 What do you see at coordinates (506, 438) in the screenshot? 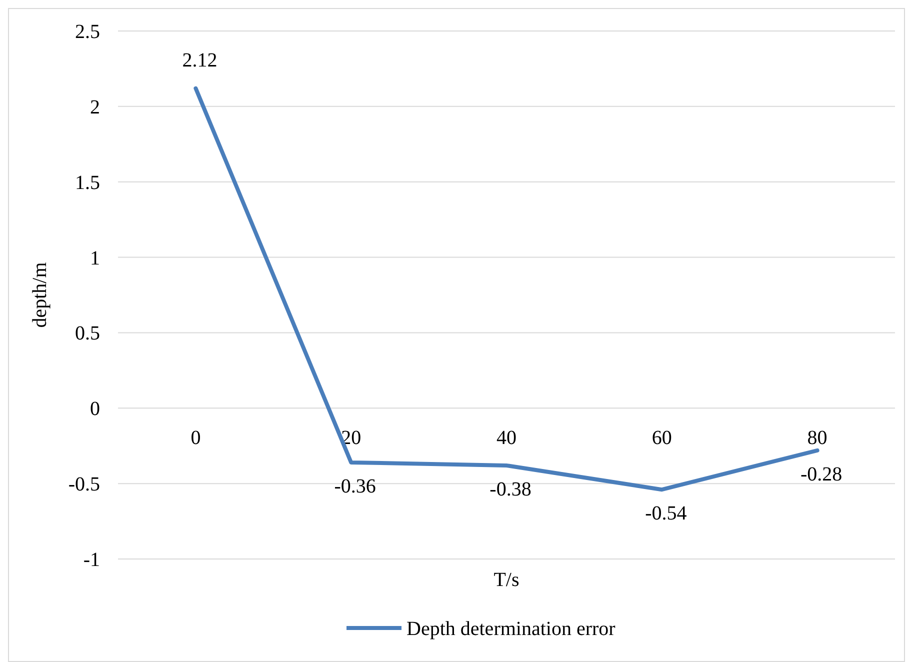
I see `x-tick-label: 40` at bounding box center [506, 438].